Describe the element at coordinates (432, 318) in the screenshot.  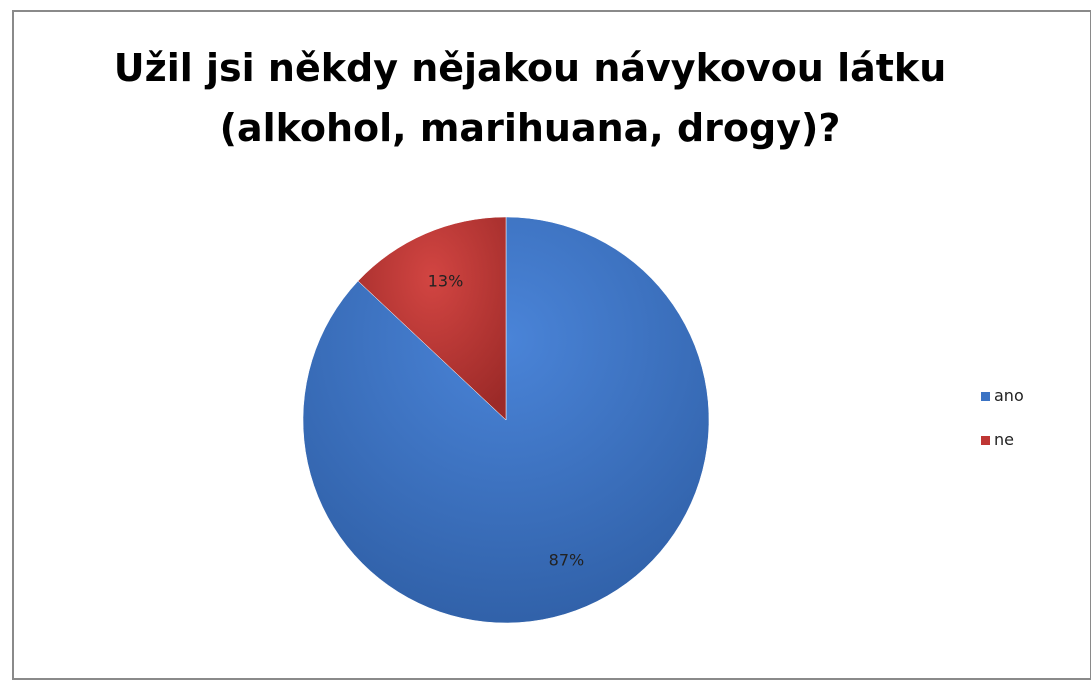
I see `pie-slice-ne` at that location.